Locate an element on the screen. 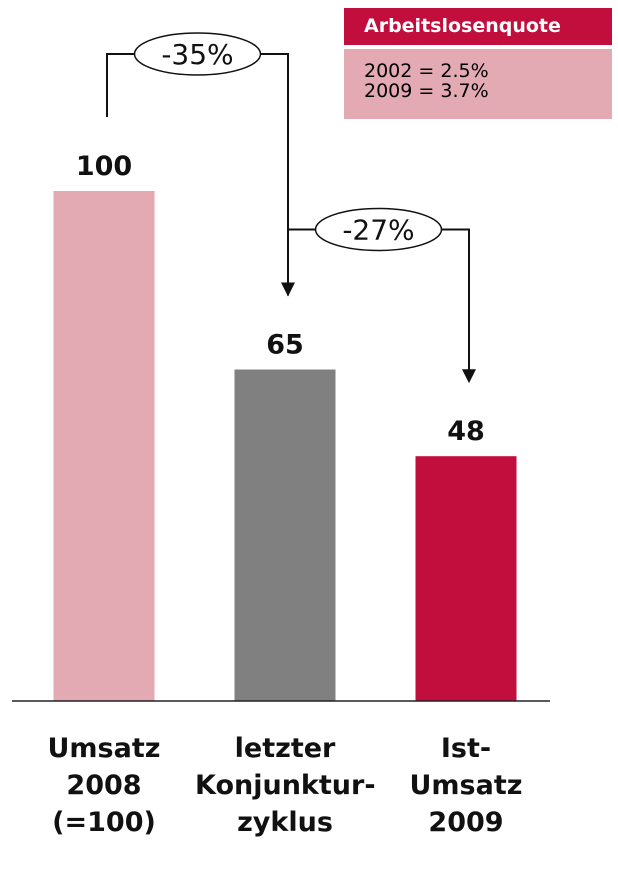  category-label-line: Konjunktur- is located at coordinates (285, 785).